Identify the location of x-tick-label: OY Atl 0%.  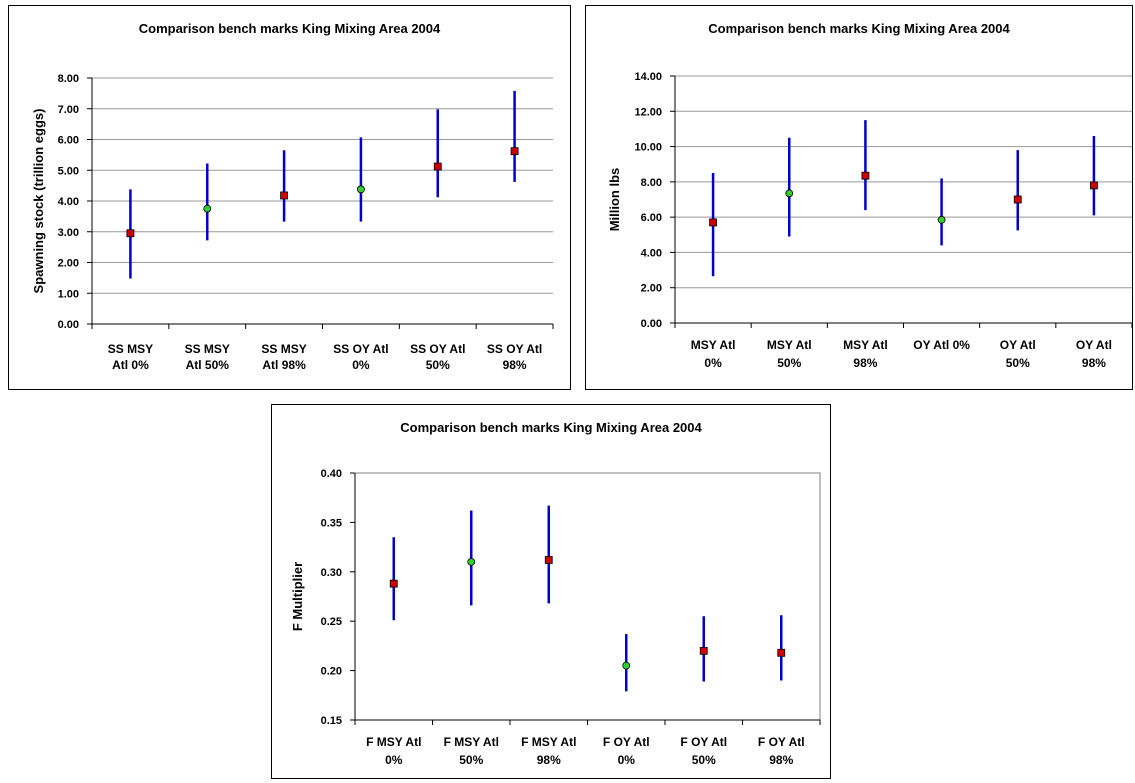
(941, 345).